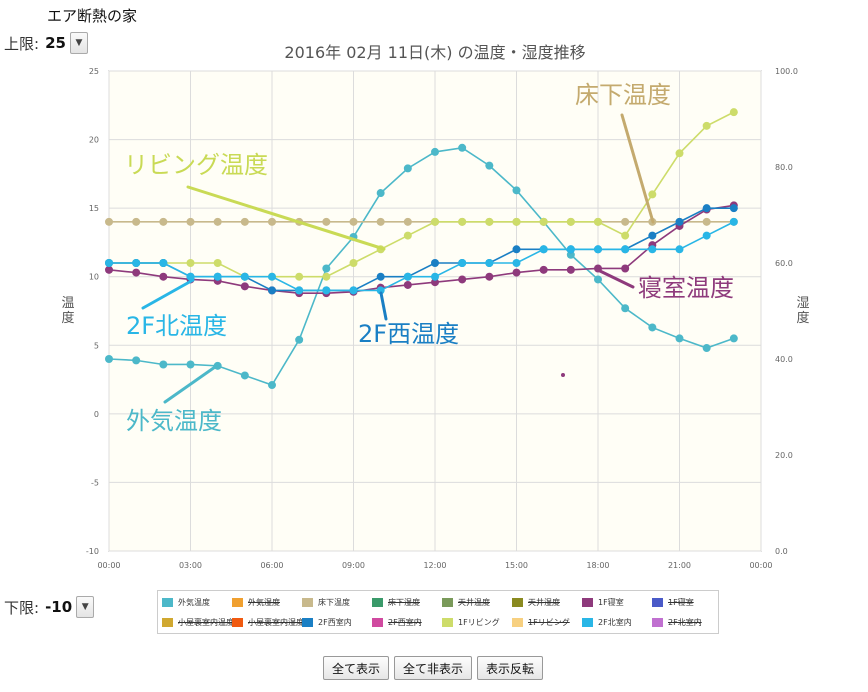 This screenshot has height=692, width=868. What do you see at coordinates (174, 421) in the screenshot?
I see `annotation-label: 外気温度` at bounding box center [174, 421].